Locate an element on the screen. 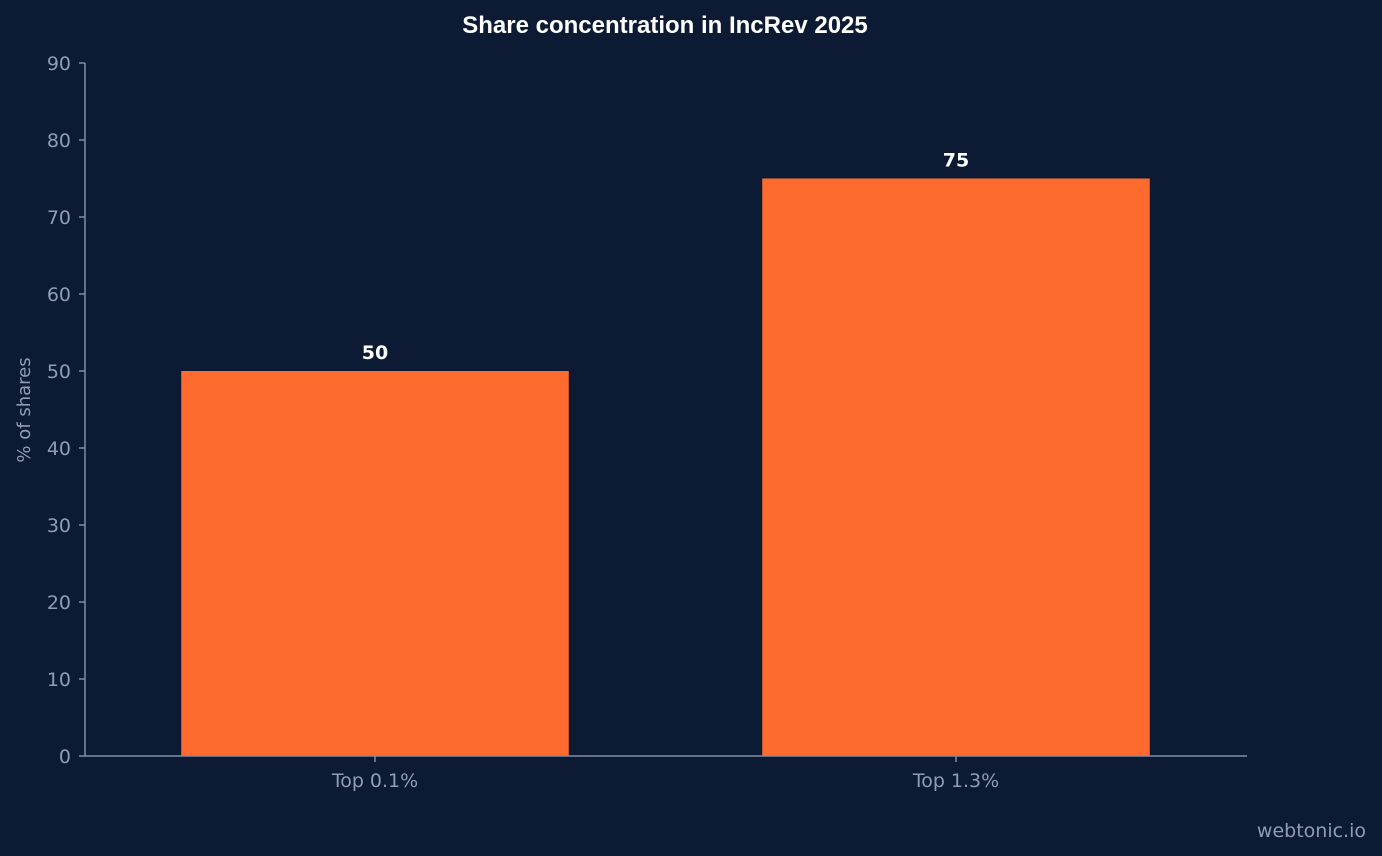 The width and height of the screenshot is (1382, 856). y-tick-label: 70 is located at coordinates (59, 218).